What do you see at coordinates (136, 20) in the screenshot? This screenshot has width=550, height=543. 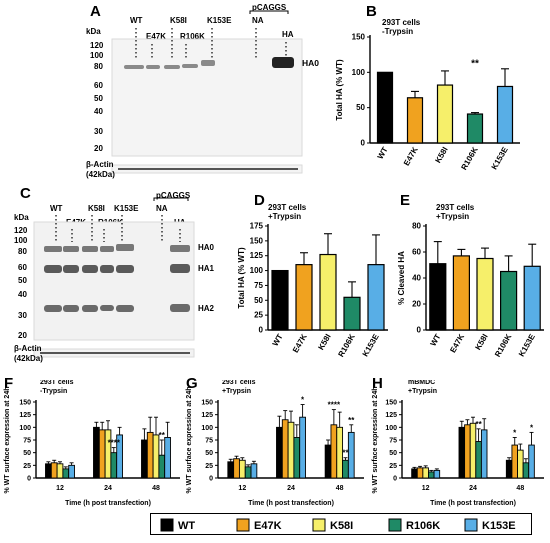 I see `blot-a-lane-label: WT` at bounding box center [136, 20].